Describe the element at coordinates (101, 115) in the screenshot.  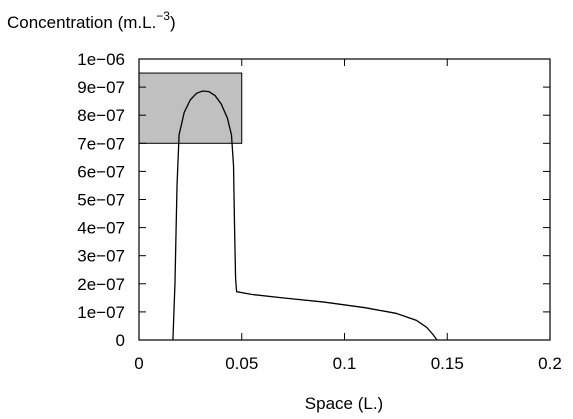
I see `y-tick-label: 8e−07` at that location.